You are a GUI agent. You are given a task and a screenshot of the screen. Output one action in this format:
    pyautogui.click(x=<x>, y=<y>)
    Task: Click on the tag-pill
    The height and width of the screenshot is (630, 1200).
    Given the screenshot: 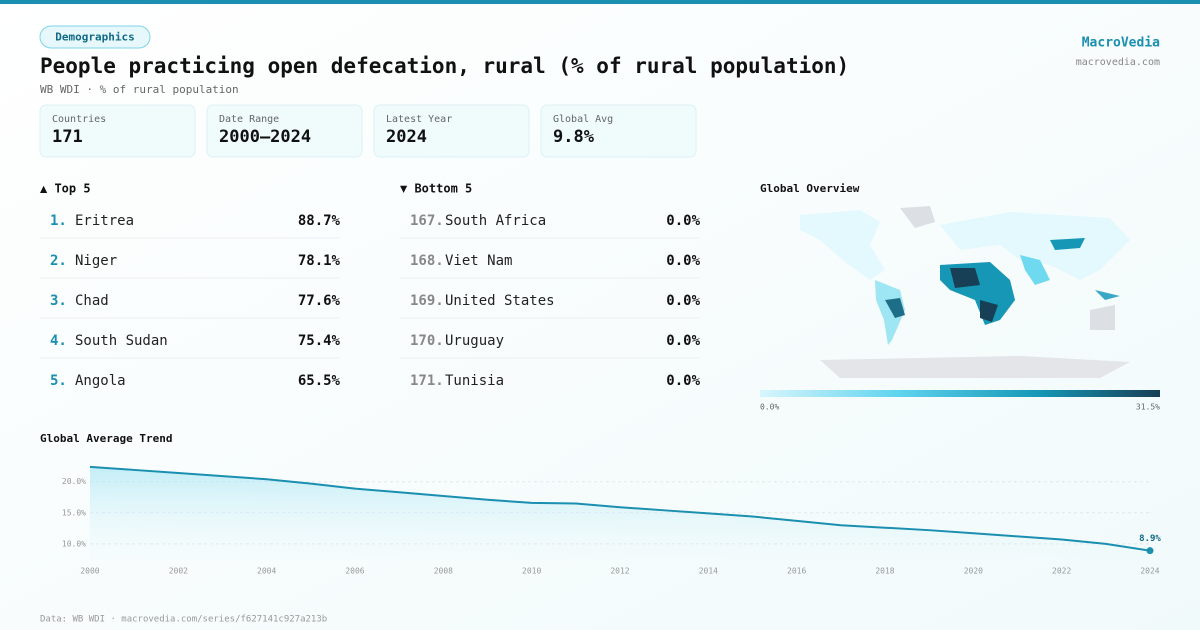 What is the action you would take?
    pyautogui.click(x=95, y=37)
    